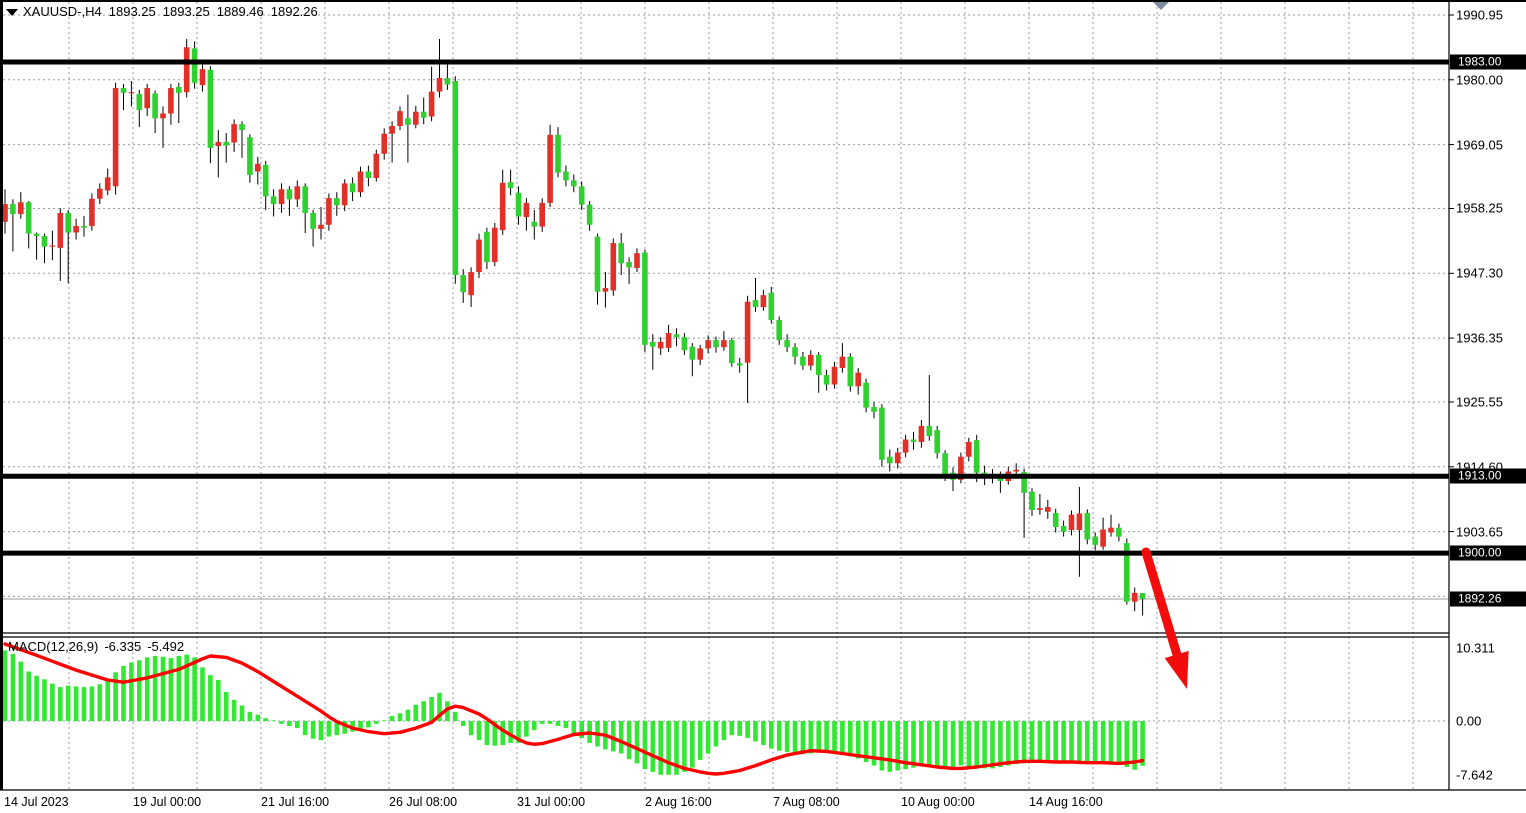  What do you see at coordinates (62, 11) in the screenshot?
I see `symbol-timeframe: XAUUSD-,H4` at bounding box center [62, 11].